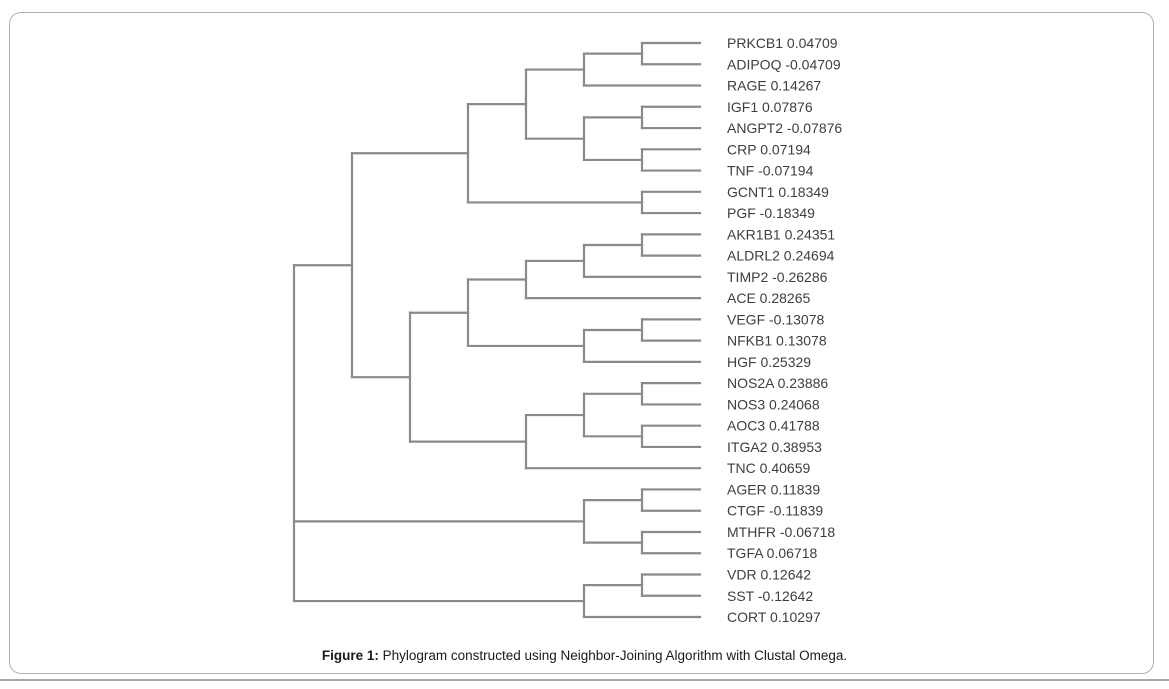 Image resolution: width=1169 pixels, height=689 pixels. I want to click on leaf-label-NOS3: NOS3 0.24068, so click(773, 404).